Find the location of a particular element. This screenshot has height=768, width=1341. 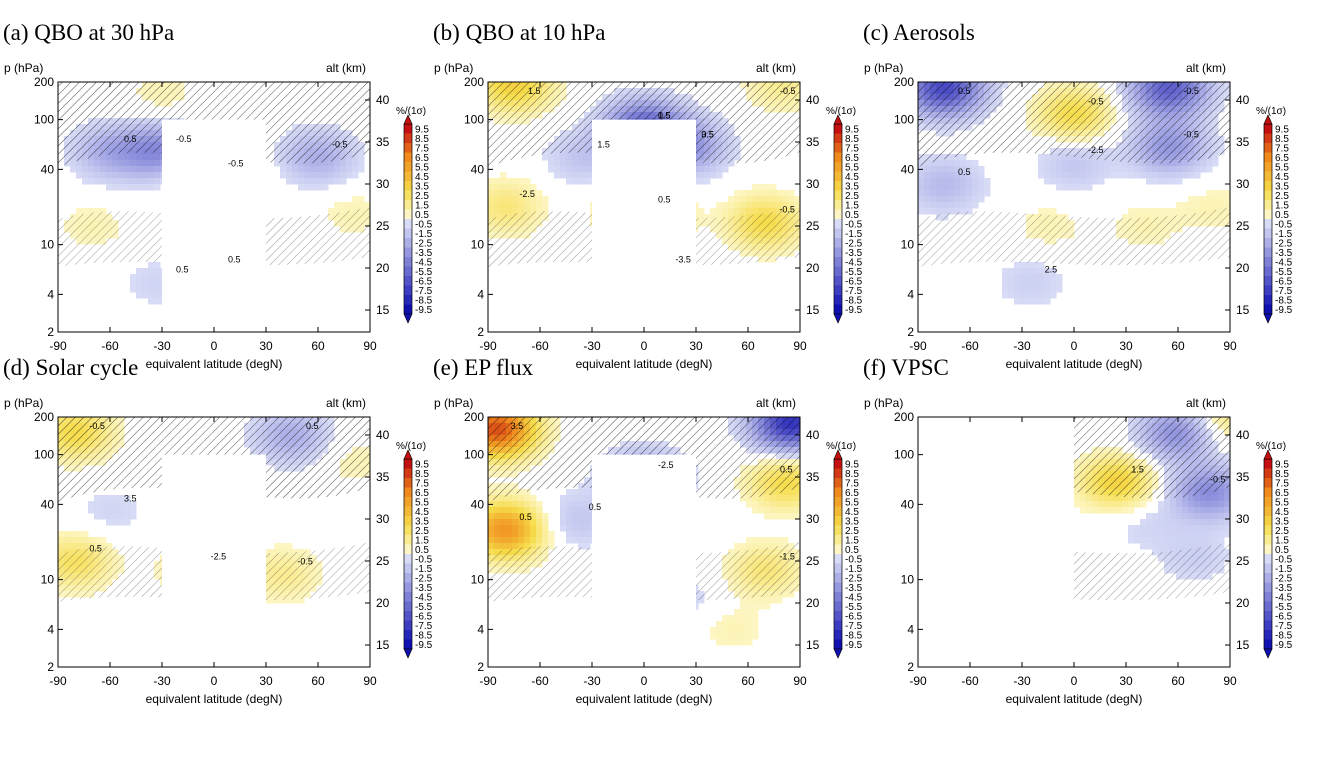

y2-tick-label: 15 is located at coordinates (813, 645).